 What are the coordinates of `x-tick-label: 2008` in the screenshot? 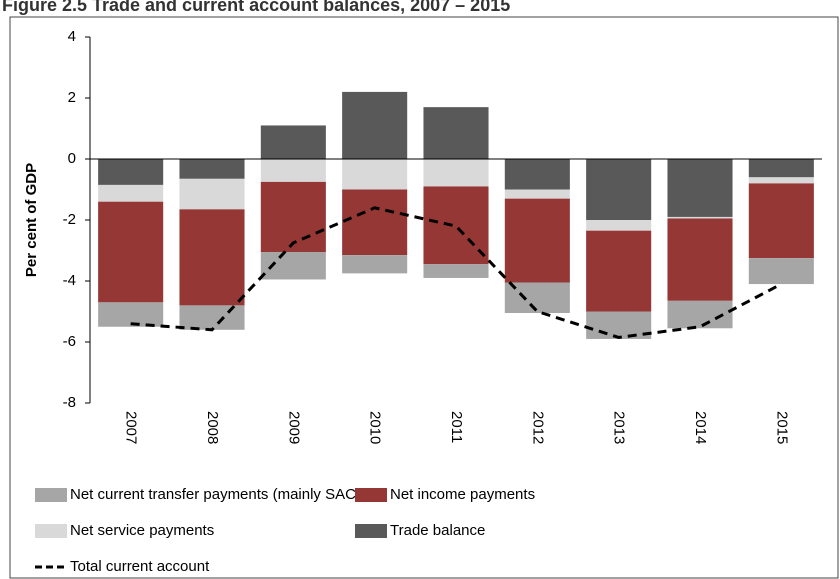 It's located at (212, 427).